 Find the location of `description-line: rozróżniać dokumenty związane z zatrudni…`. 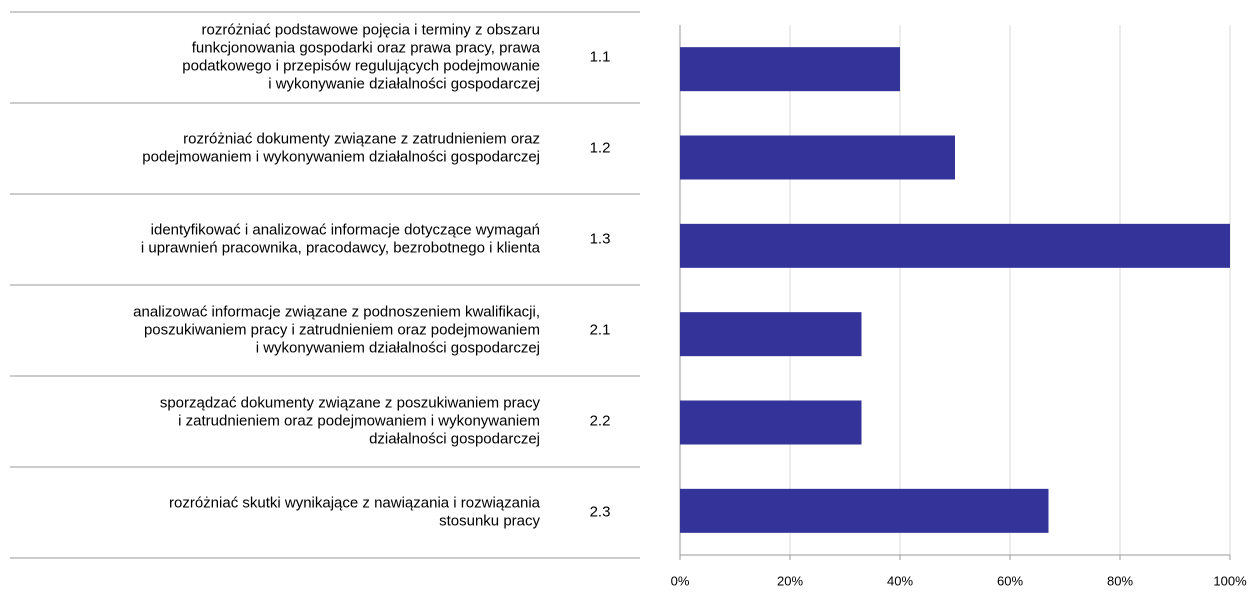

description-line: rozróżniać dokumenty związane z zatrudni… is located at coordinates (361, 138).